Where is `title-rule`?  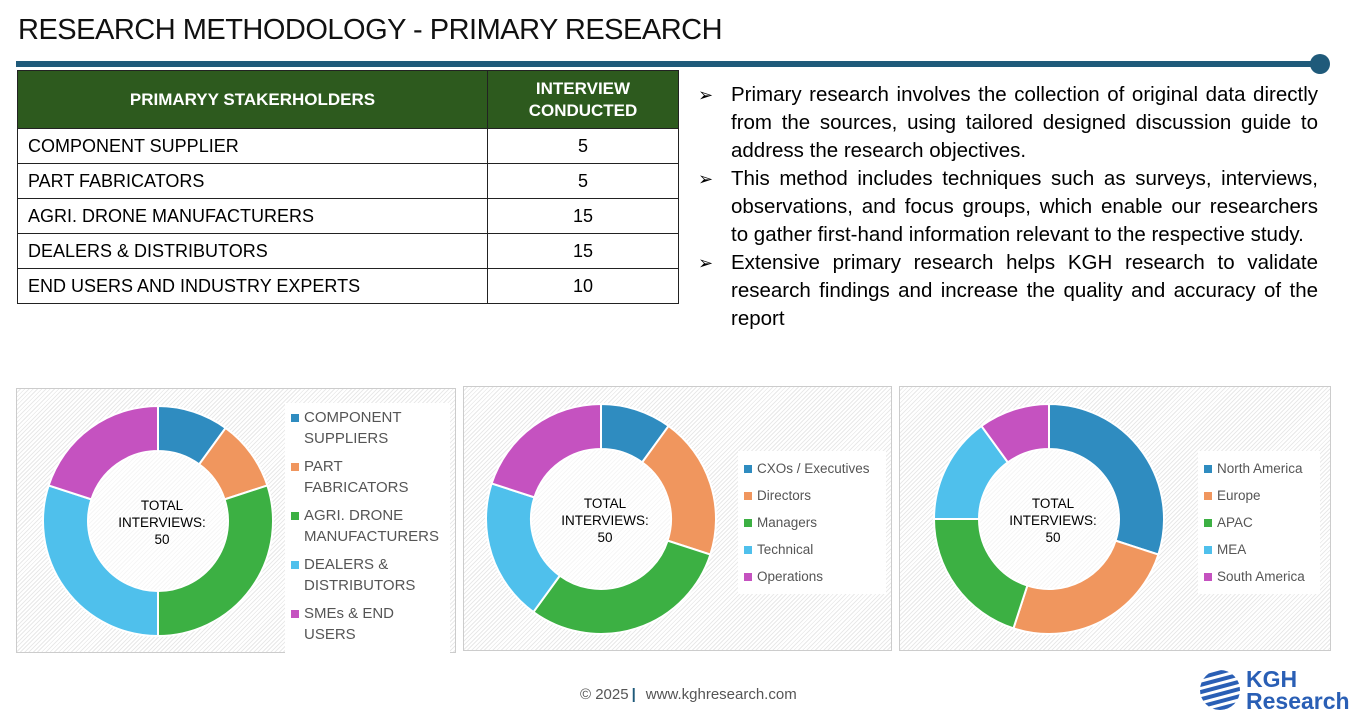
title-rule is located at coordinates (669, 64).